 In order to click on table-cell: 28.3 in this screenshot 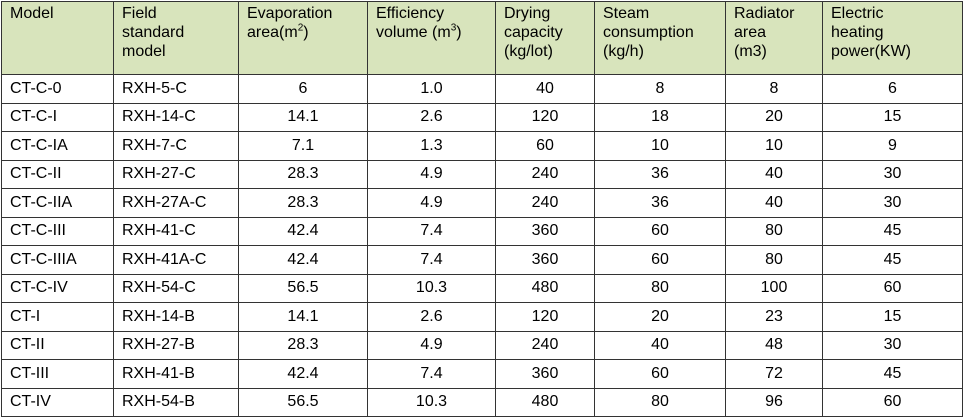, I will do `click(303, 174)`.